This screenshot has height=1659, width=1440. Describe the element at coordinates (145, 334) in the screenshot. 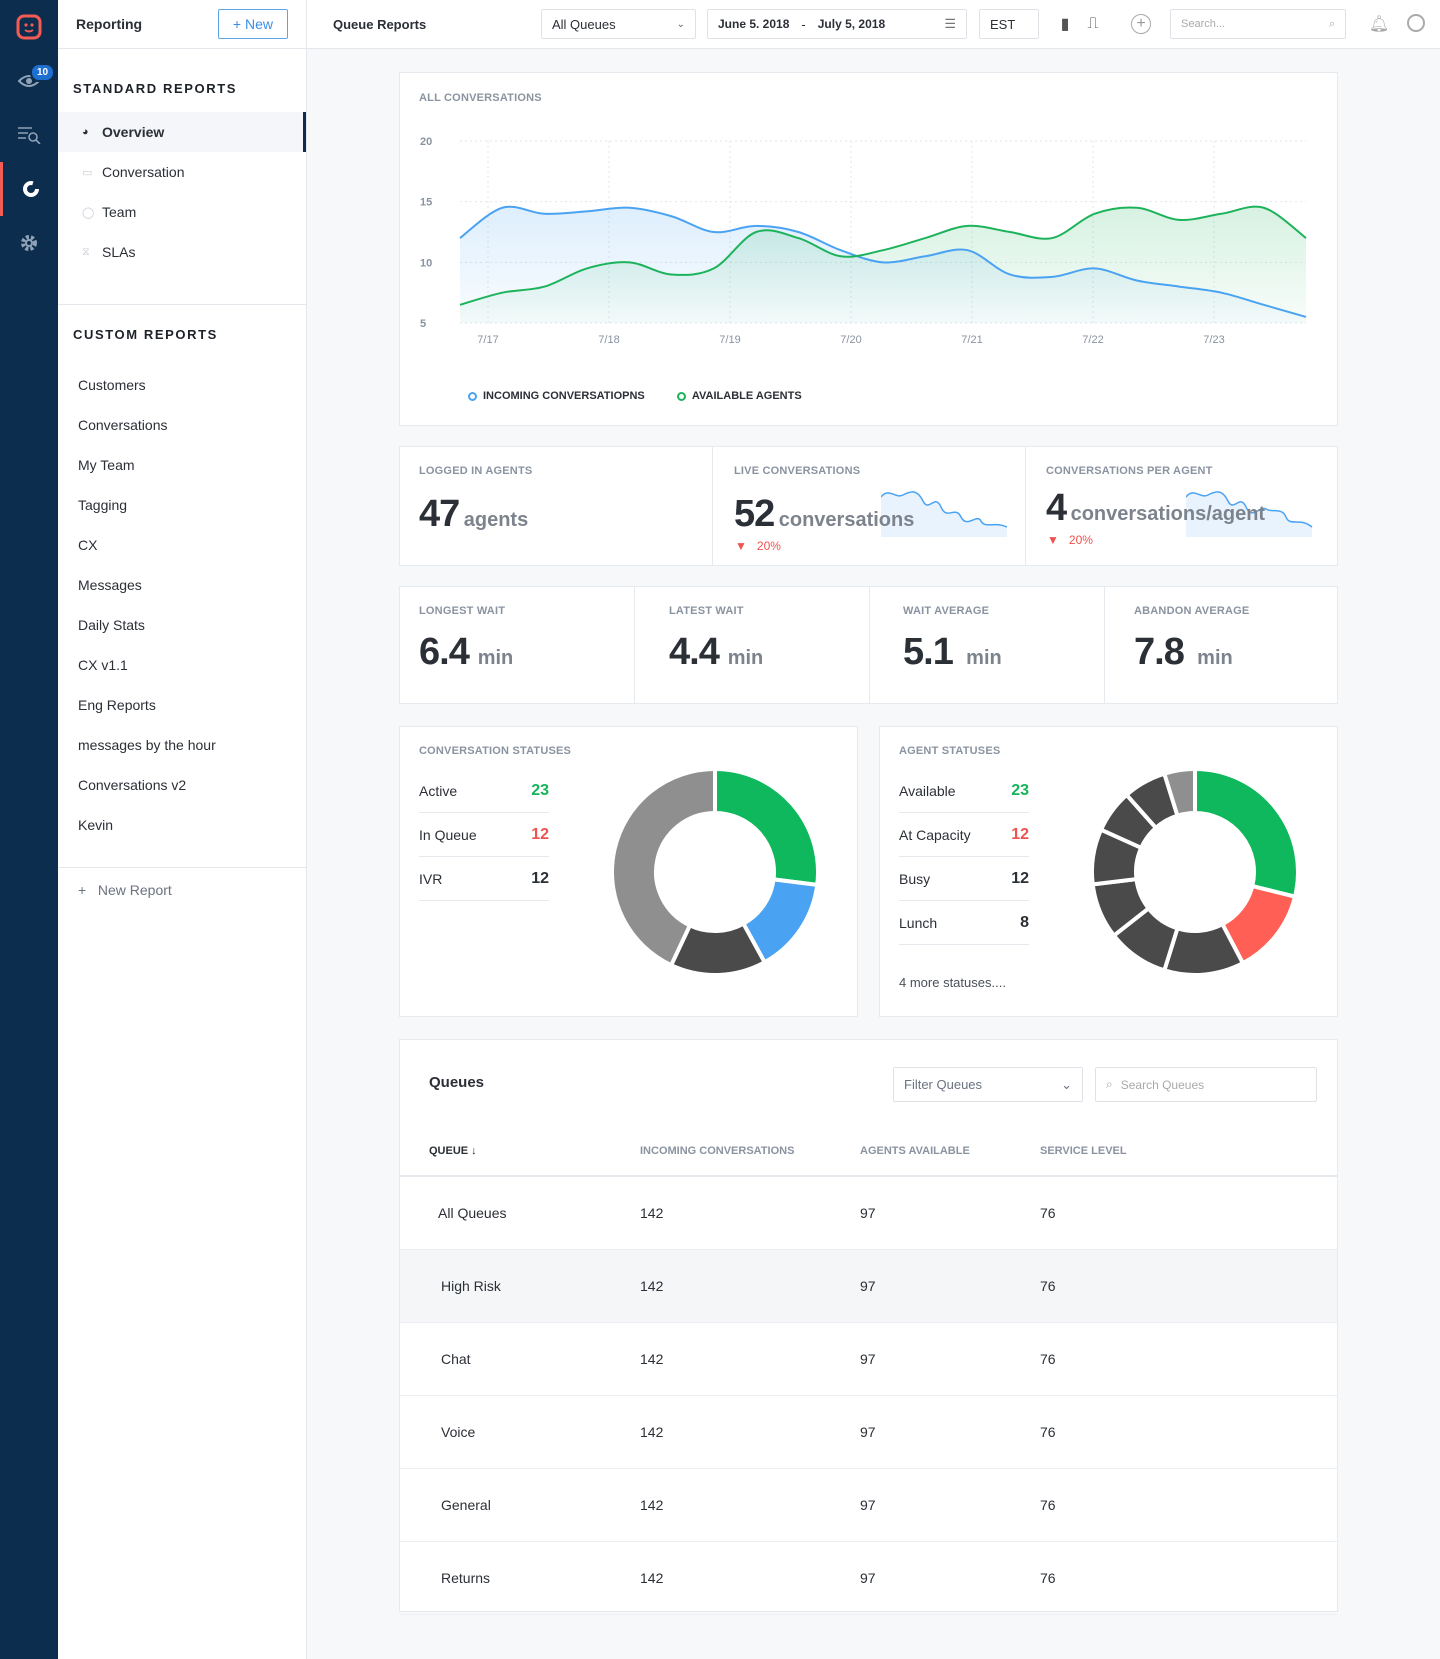

I see `custom-reports-title: CUSTOM REPORTS` at that location.